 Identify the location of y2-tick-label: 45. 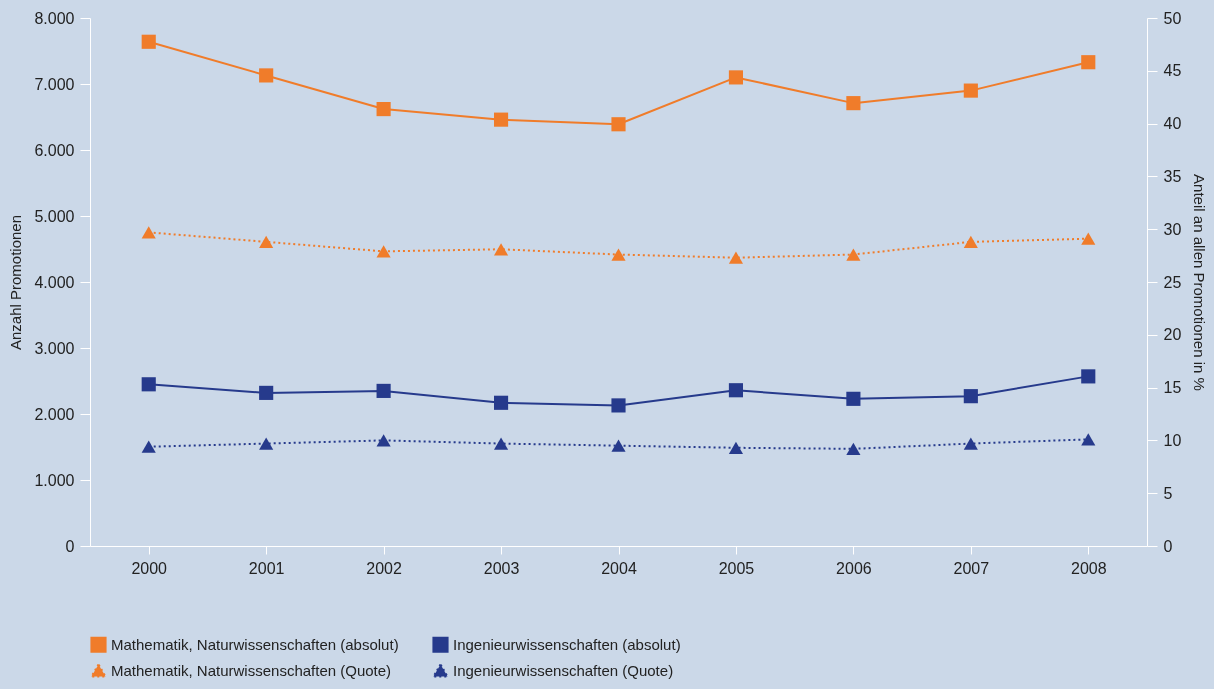
(1172, 71).